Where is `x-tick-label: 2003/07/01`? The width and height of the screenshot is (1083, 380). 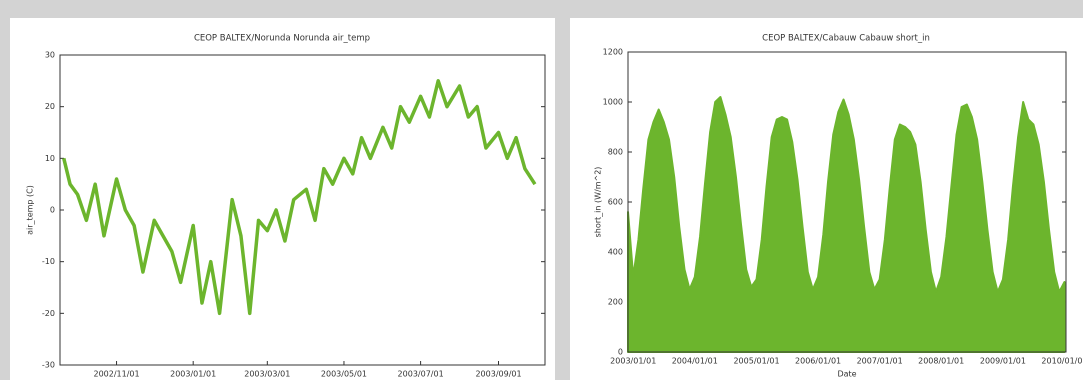
x-tick-label: 2003/07/01 is located at coordinates (421, 374).